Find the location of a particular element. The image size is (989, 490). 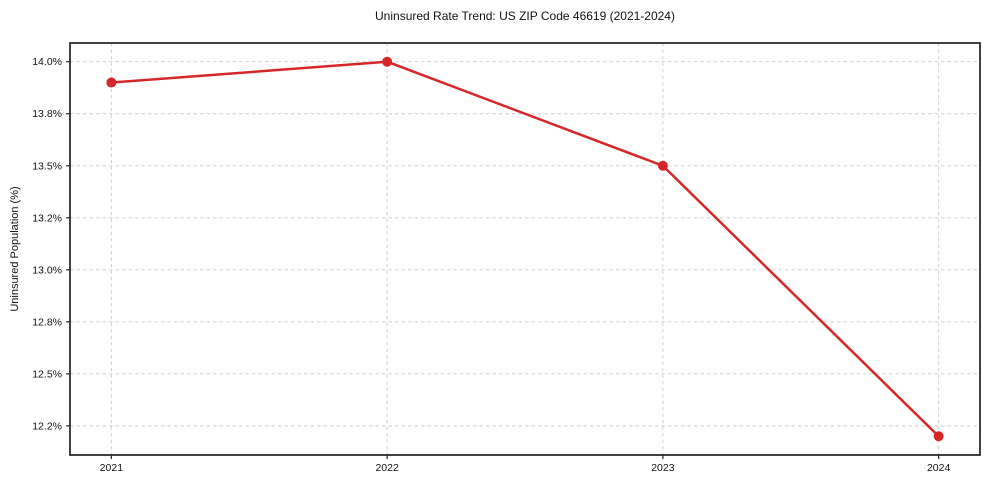

x-tick-label: 2022 is located at coordinates (387, 468).